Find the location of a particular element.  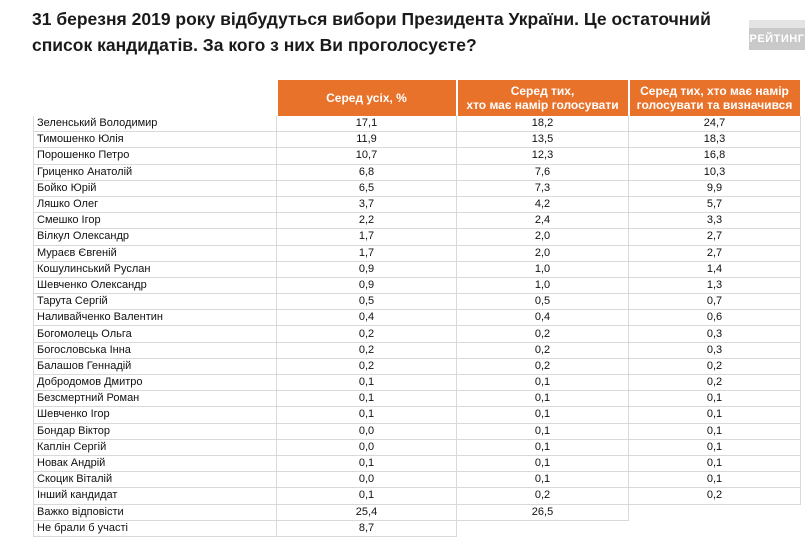

value-all-cell: 0,5 is located at coordinates (366, 302).